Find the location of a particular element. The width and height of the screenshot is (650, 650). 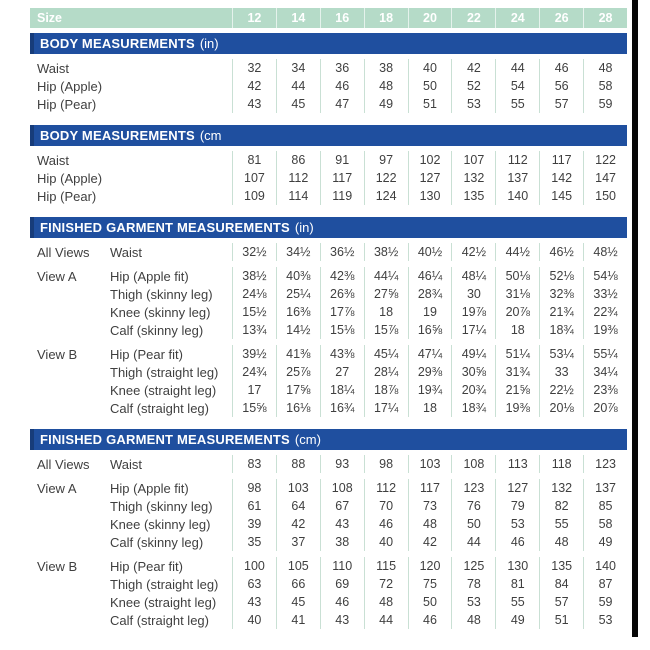

value-cell: 46 is located at coordinates (341, 602).